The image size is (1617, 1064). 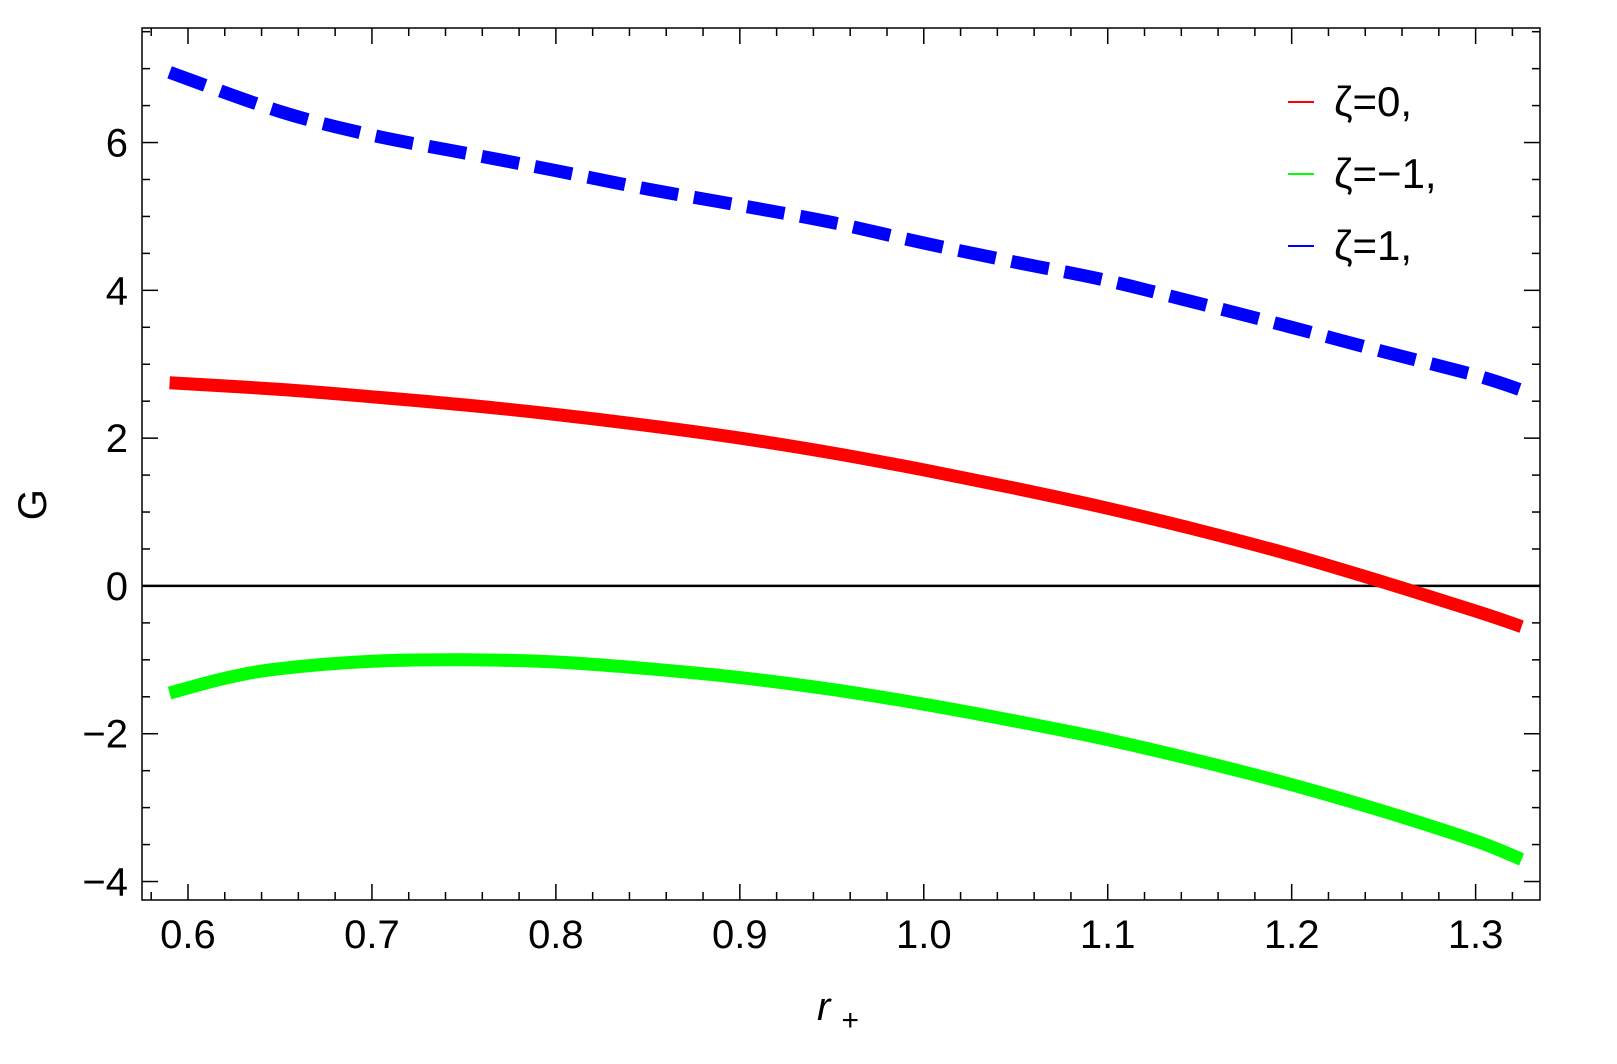 What do you see at coordinates (105, 883) in the screenshot?
I see `y-tick-label: −4` at bounding box center [105, 883].